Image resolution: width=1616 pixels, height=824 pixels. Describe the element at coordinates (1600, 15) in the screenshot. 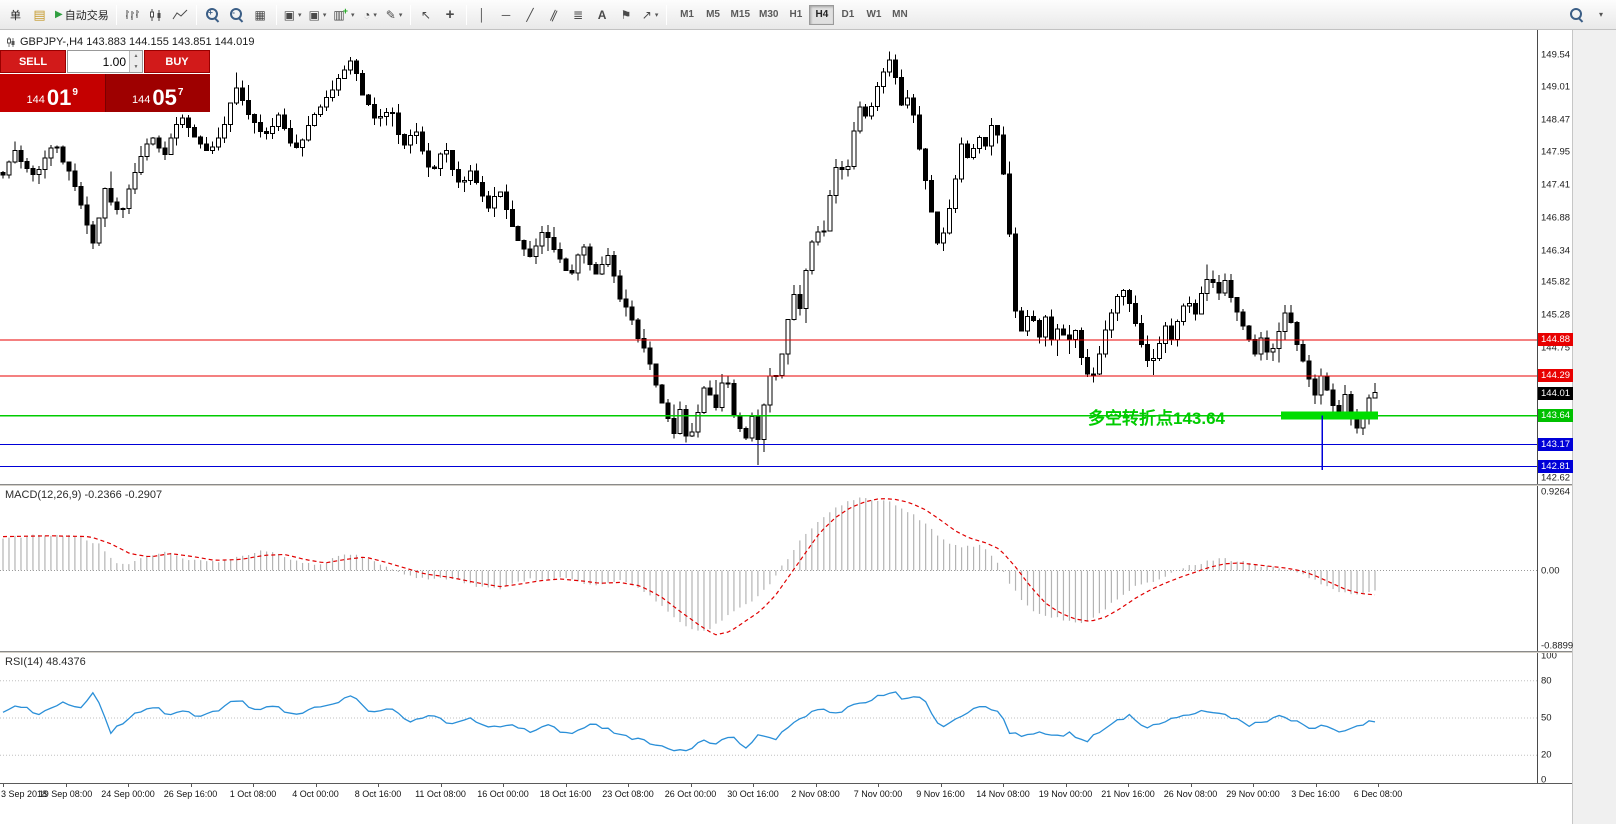

I see `toolbar-more-button: ▾` at that location.